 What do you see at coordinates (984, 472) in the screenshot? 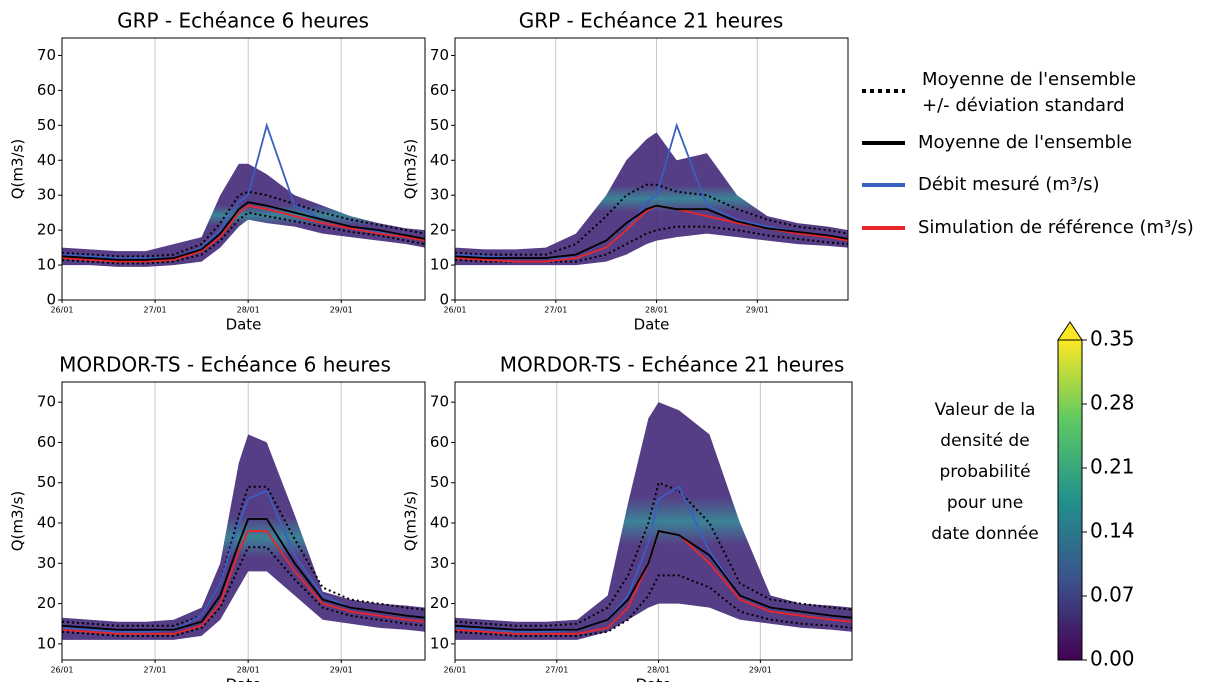
I see `colorbar-label: probabilité` at bounding box center [984, 472].